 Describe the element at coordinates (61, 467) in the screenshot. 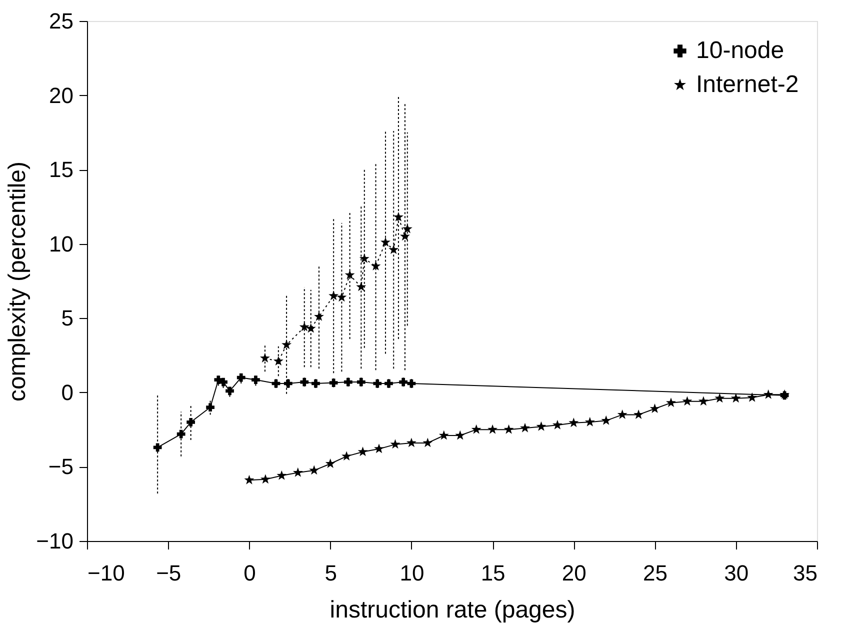

I see `y-tick-label: −5` at that location.